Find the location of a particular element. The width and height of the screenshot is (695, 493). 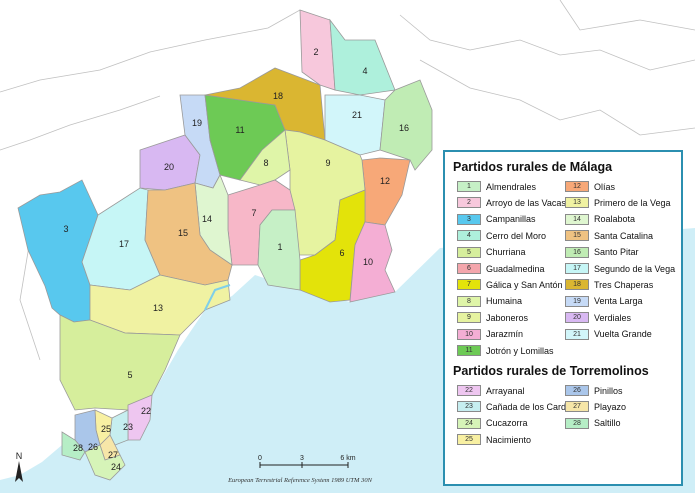

region-label-18: 18 is located at coordinates (278, 96).